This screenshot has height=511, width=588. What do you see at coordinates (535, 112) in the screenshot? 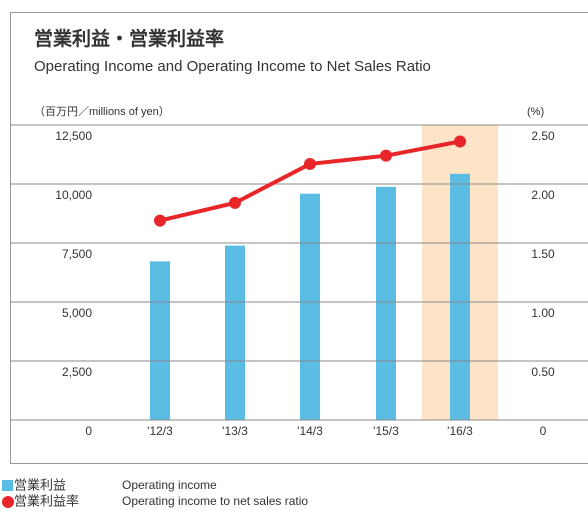
I see `y2-axis-label: (%)` at bounding box center [535, 112].